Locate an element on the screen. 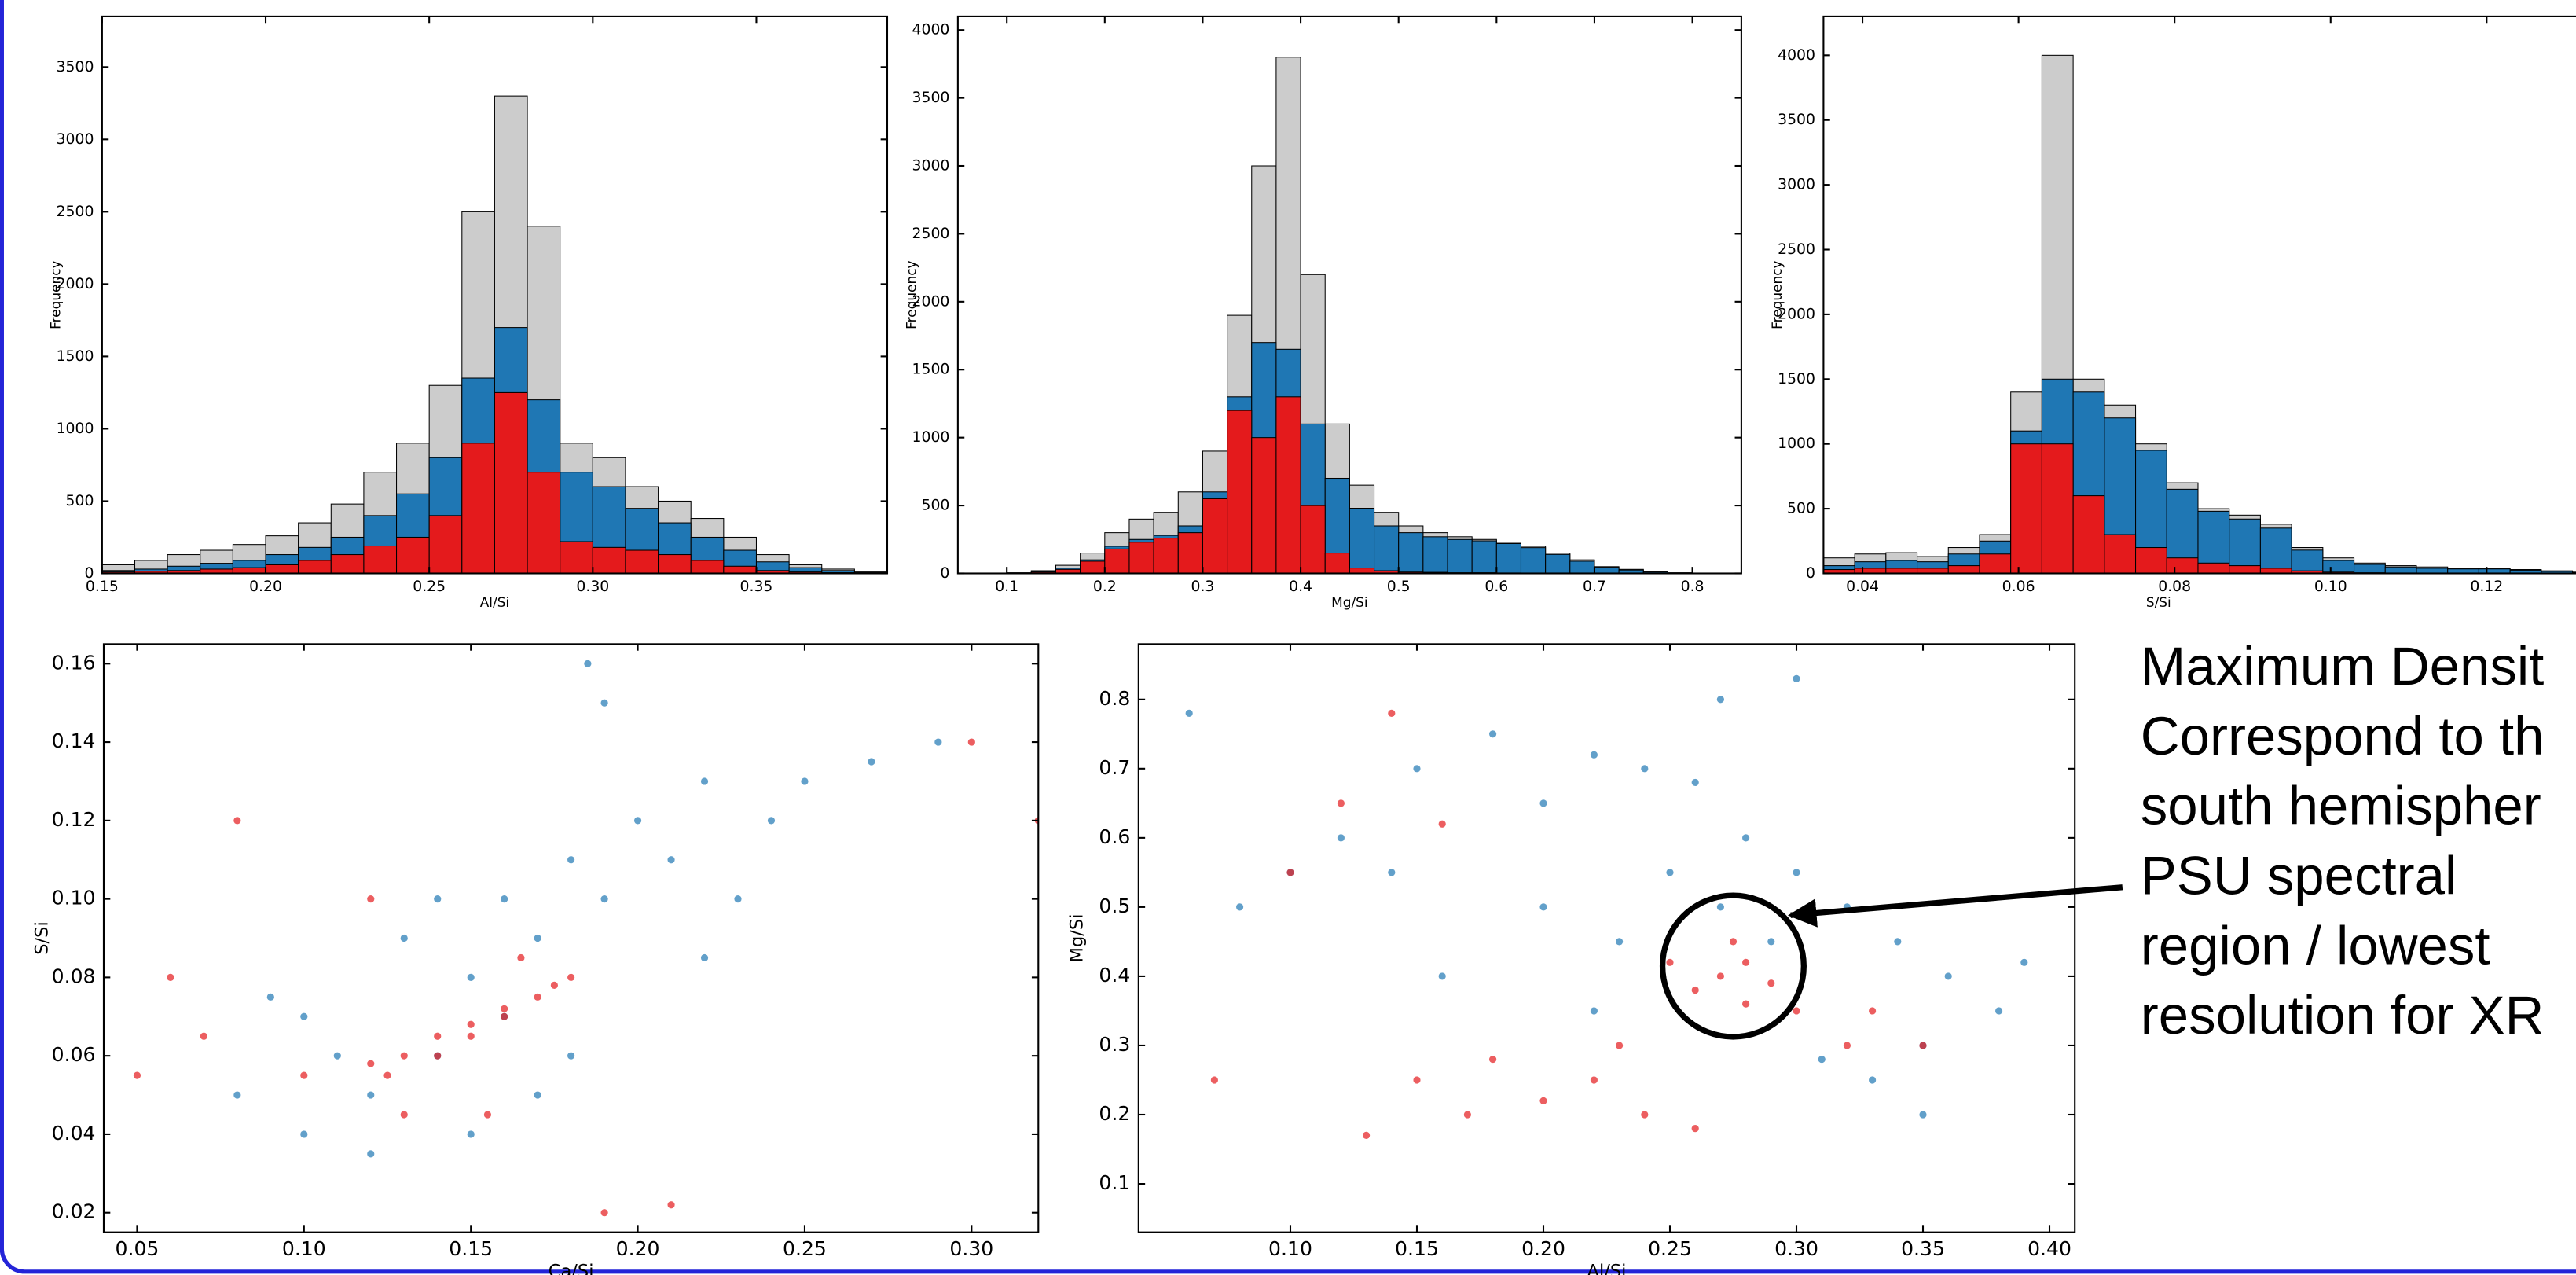  y-tick-label: 3500 is located at coordinates (931, 98).